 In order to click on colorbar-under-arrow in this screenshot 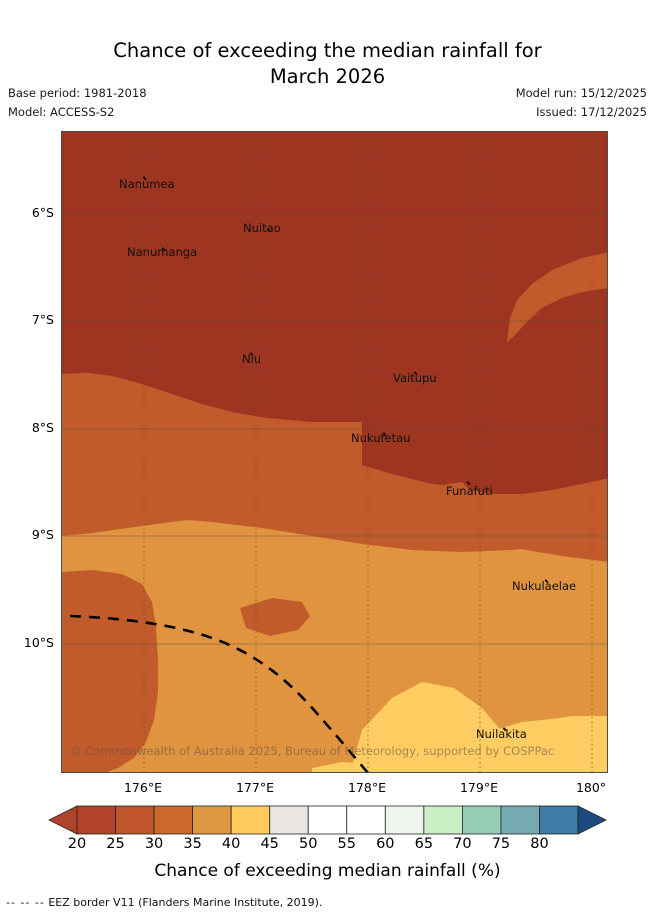, I will do `click(63, 820)`.